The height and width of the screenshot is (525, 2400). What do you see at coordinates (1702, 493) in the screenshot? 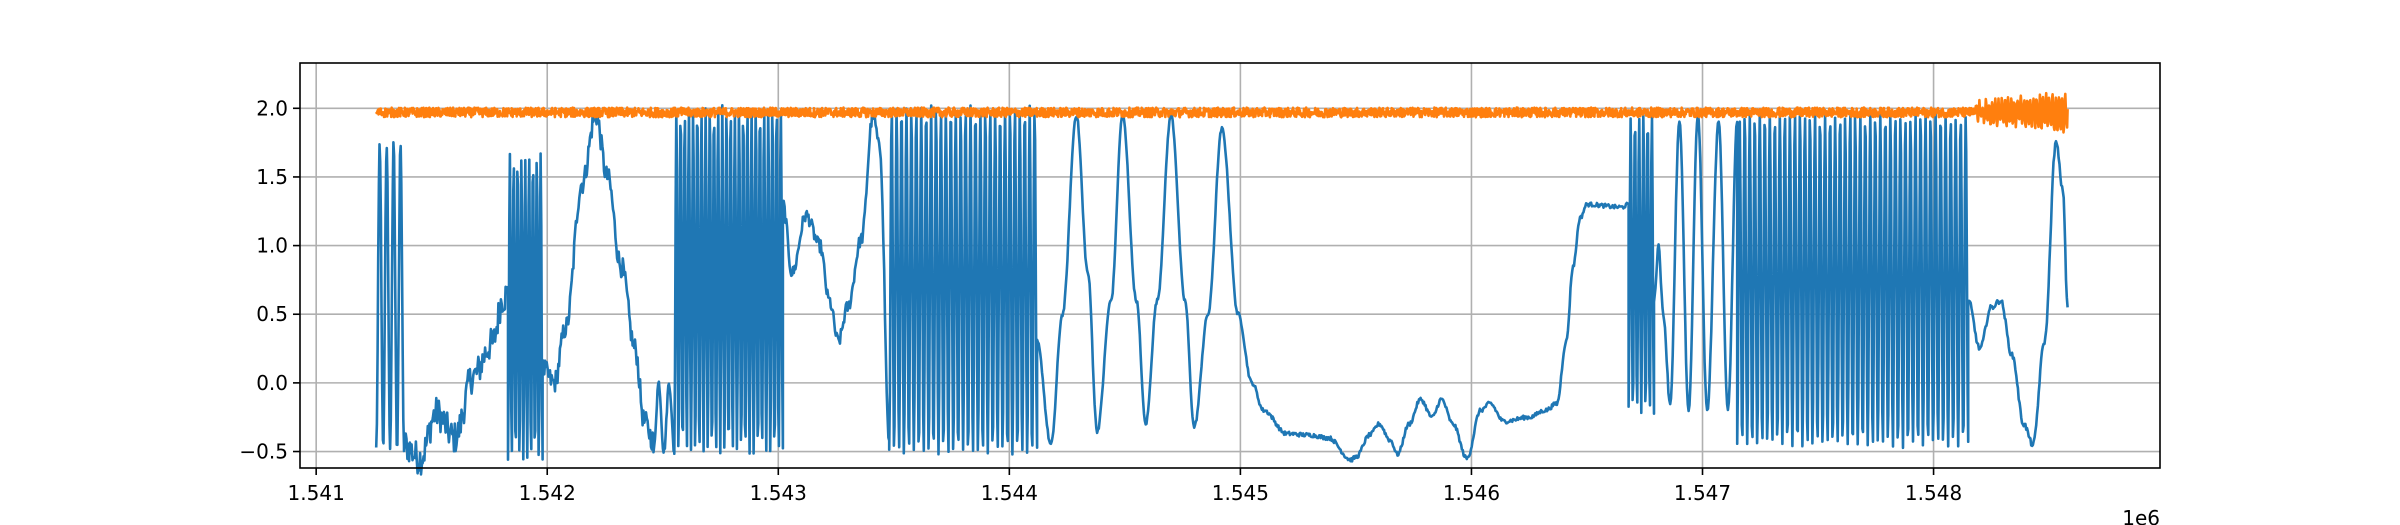
I see `x-tick-label: 1.547` at bounding box center [1702, 493].